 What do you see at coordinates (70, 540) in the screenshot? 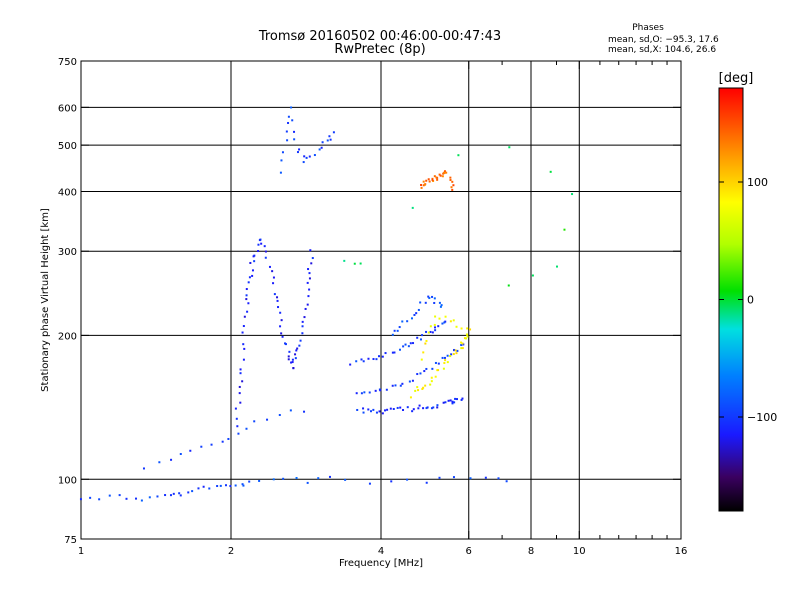
I see `y-tick-label: 75` at bounding box center [70, 540].